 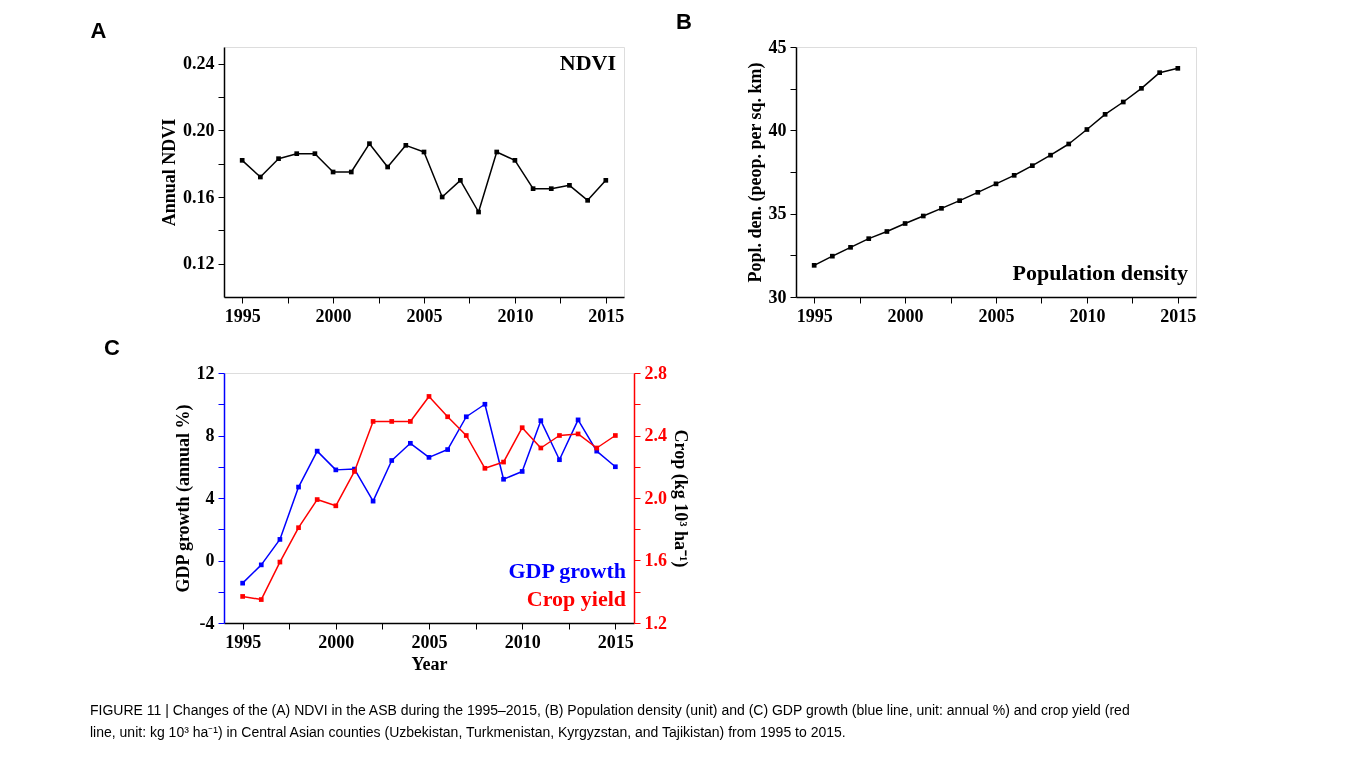 I want to click on y-tick-label: 40, so click(x=777, y=129).